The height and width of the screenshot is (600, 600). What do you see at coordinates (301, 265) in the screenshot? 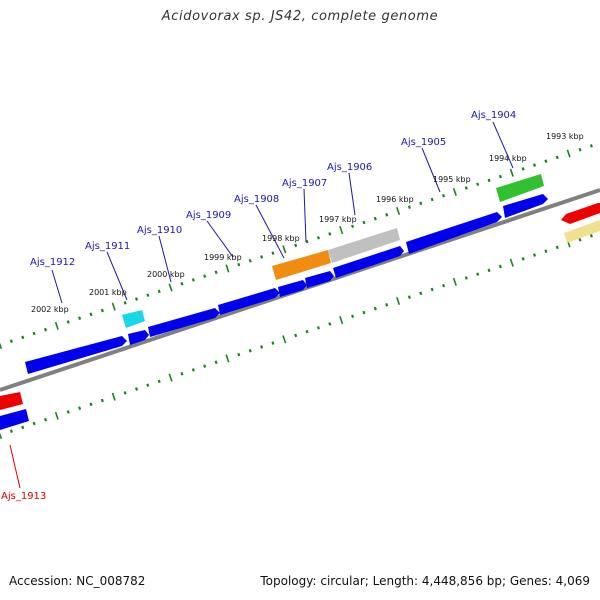
I see `gene-ajs-1908-orange` at bounding box center [301, 265].